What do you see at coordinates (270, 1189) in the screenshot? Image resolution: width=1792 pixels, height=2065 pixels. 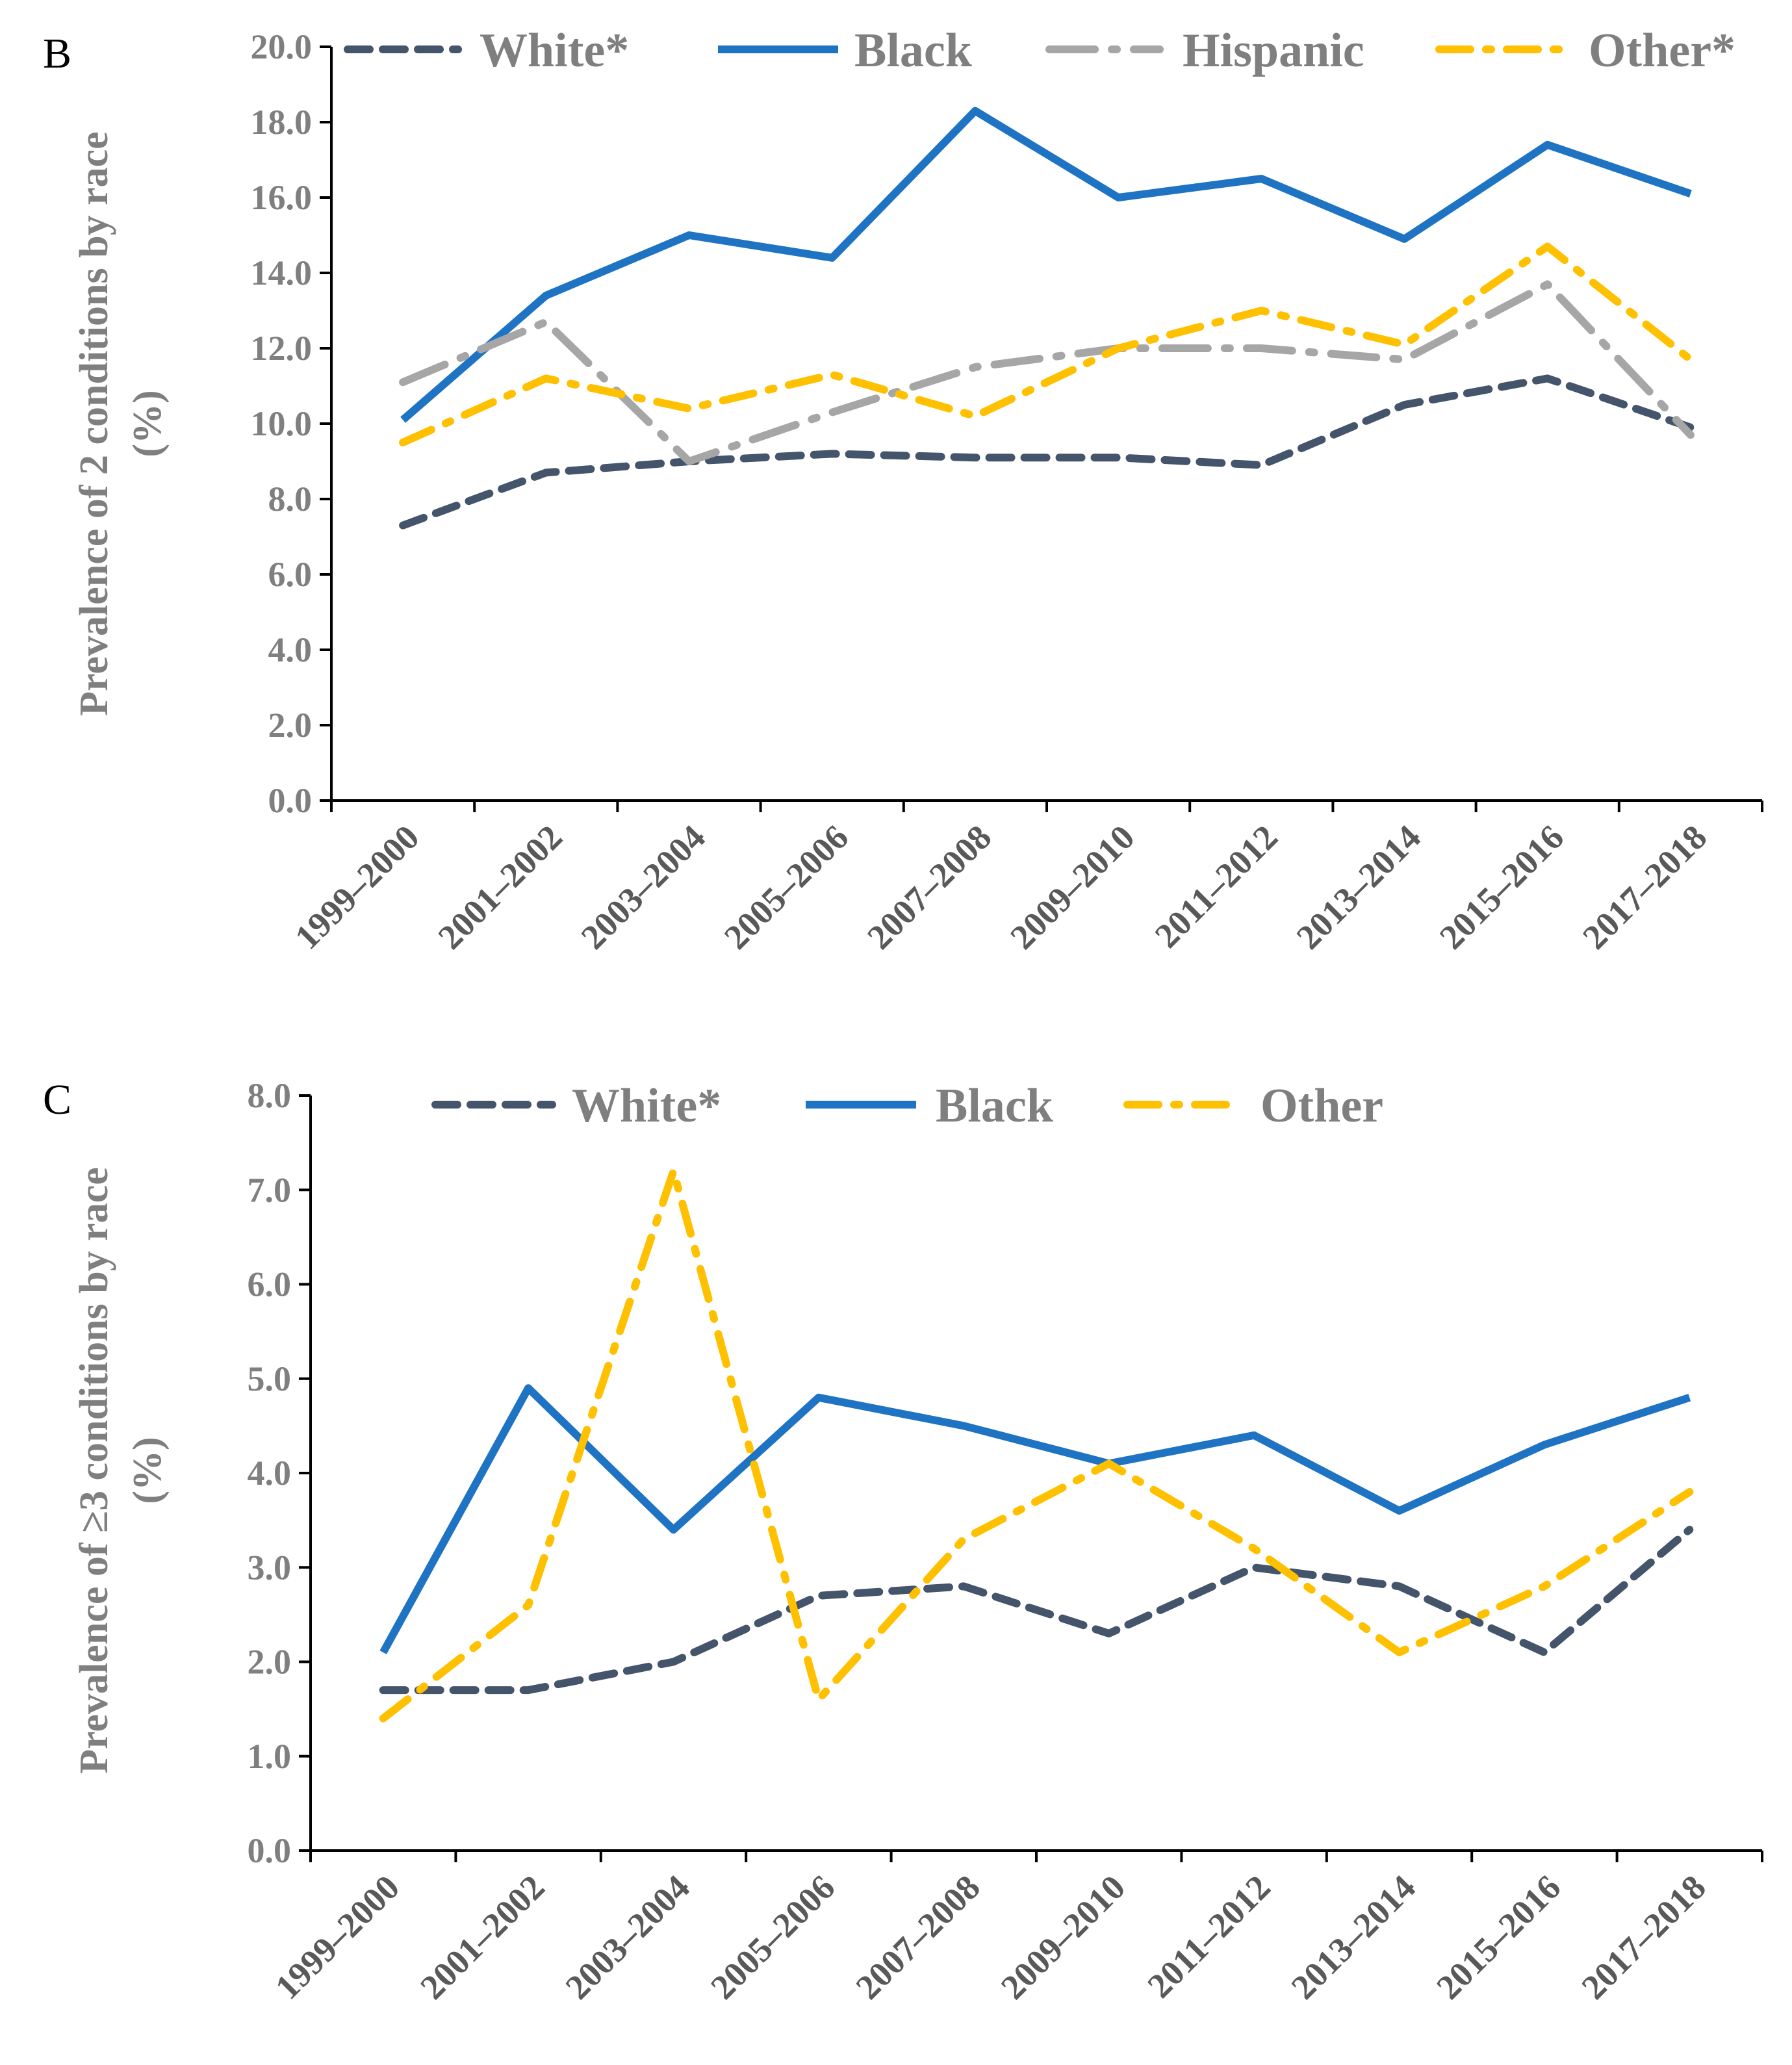 I see `y-tick-label: 7.0` at bounding box center [270, 1189].